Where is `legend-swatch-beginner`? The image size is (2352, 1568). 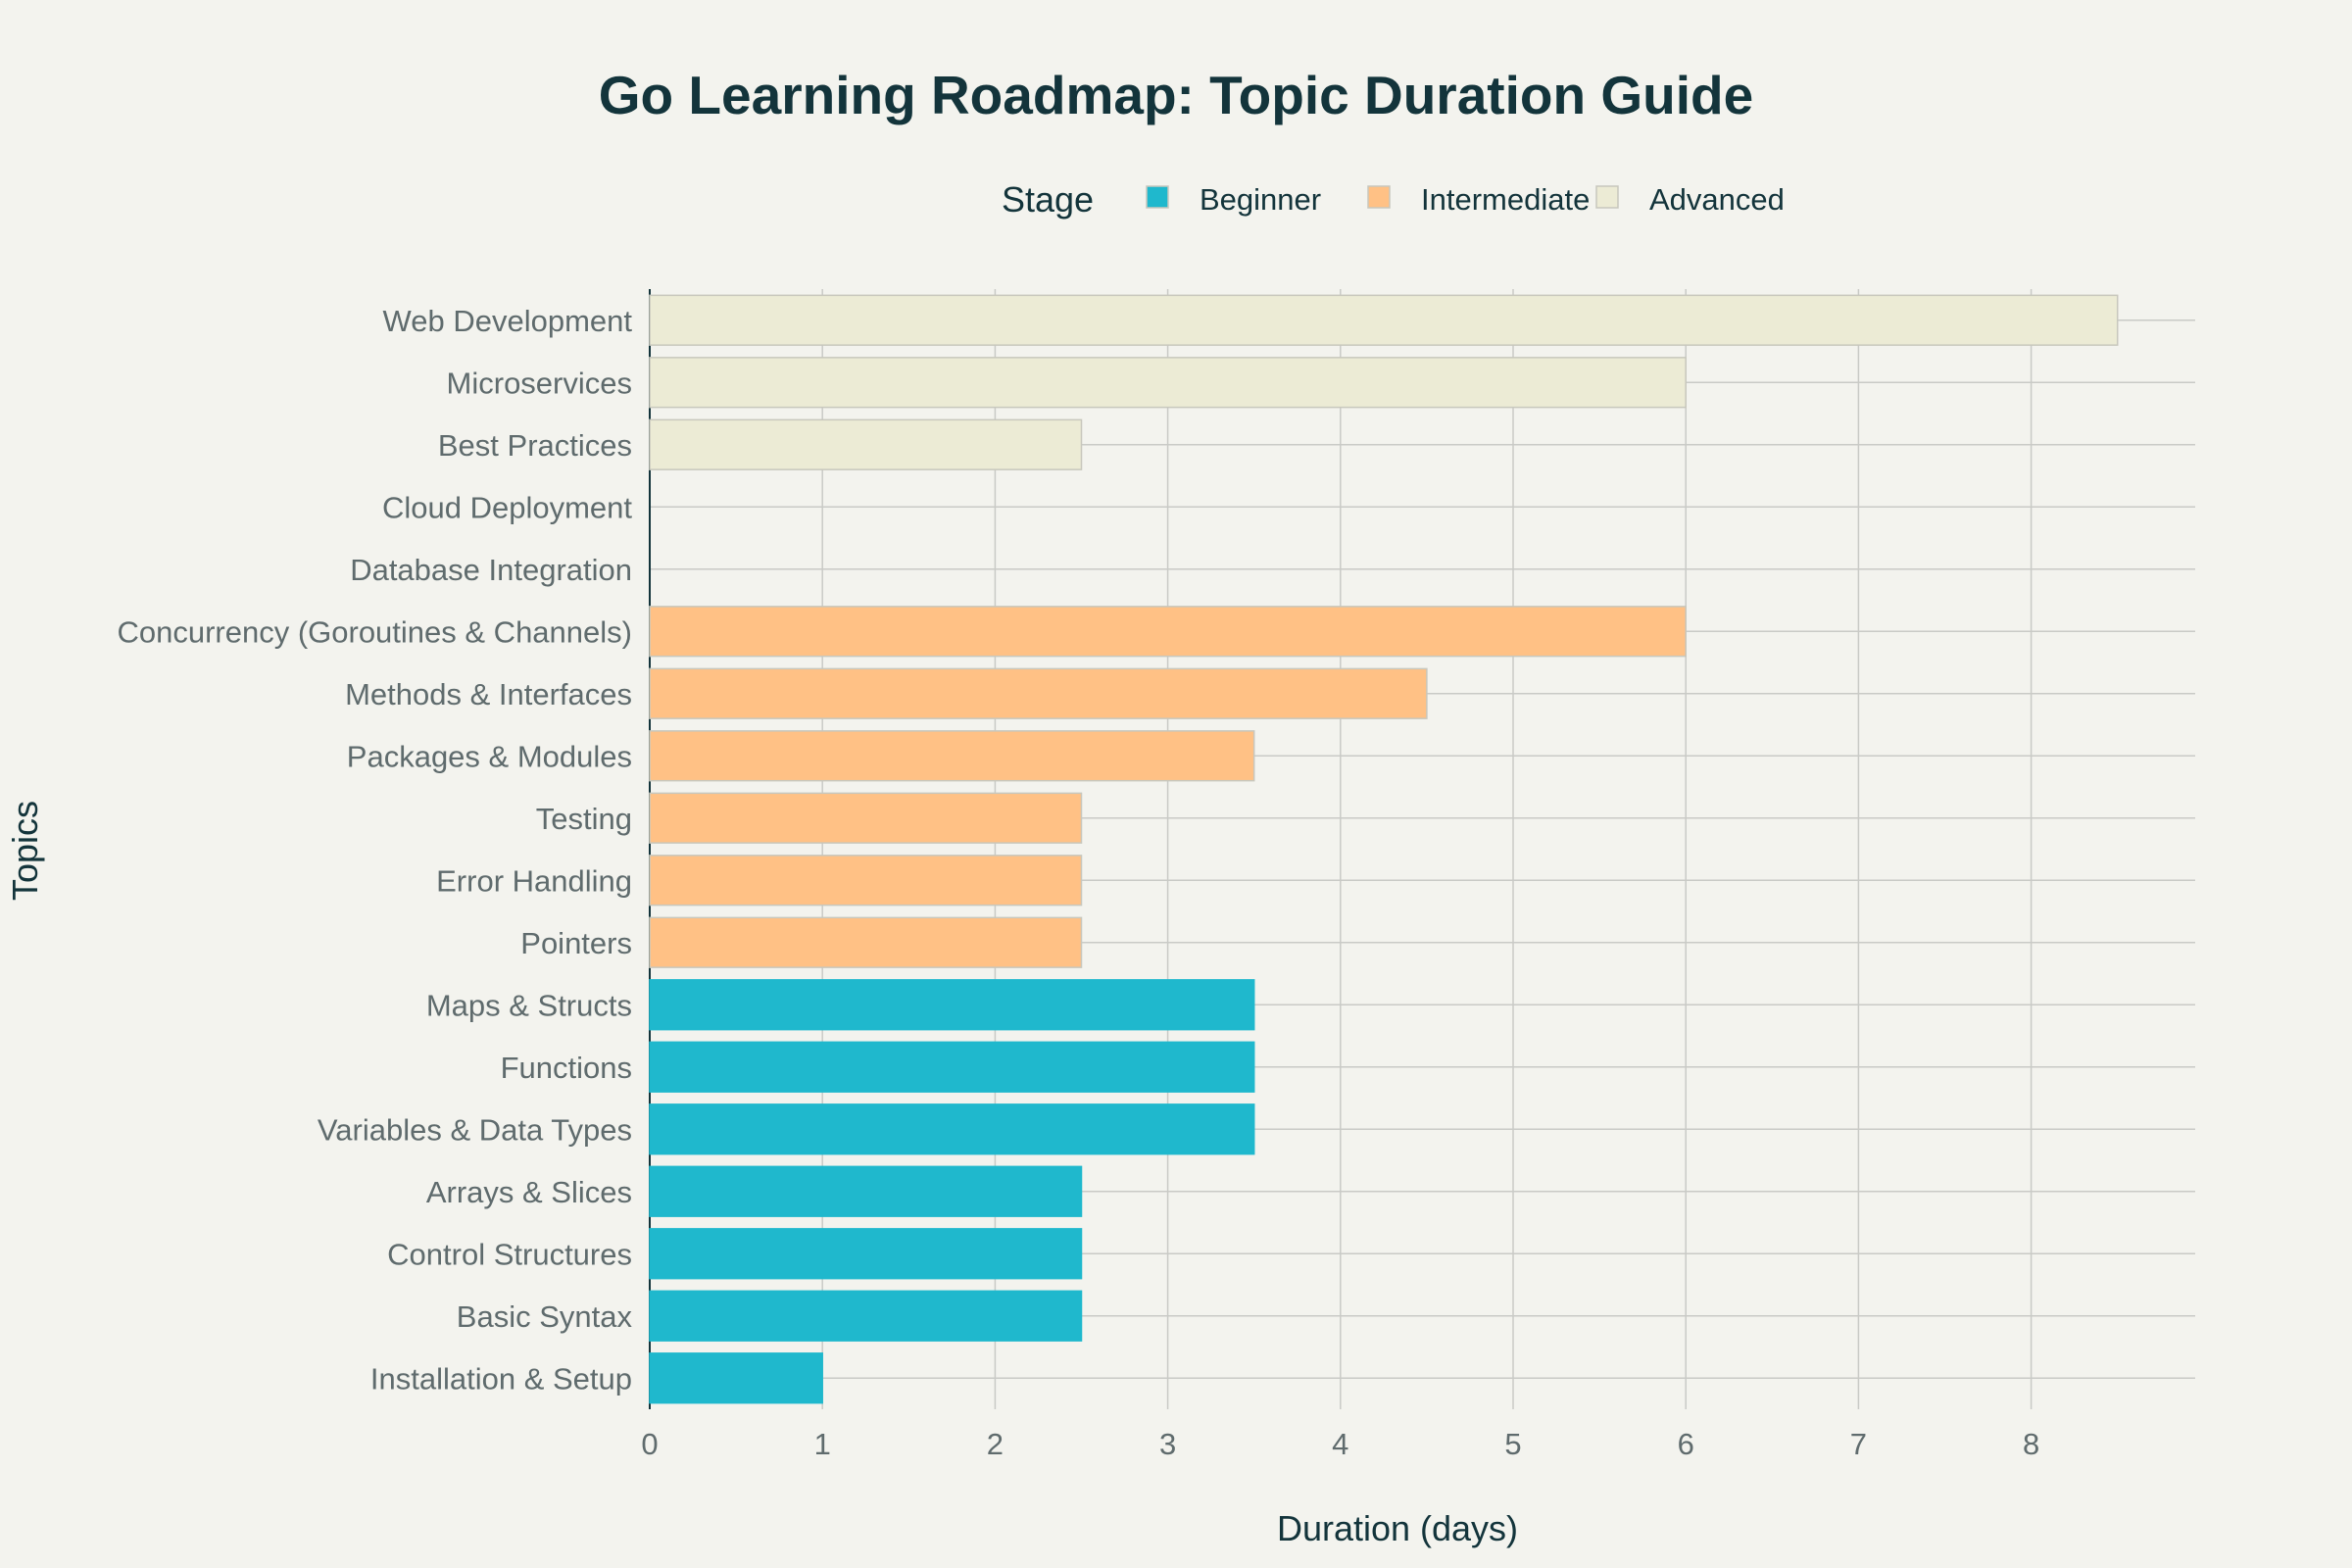
legend-swatch-beginner is located at coordinates (1157, 197).